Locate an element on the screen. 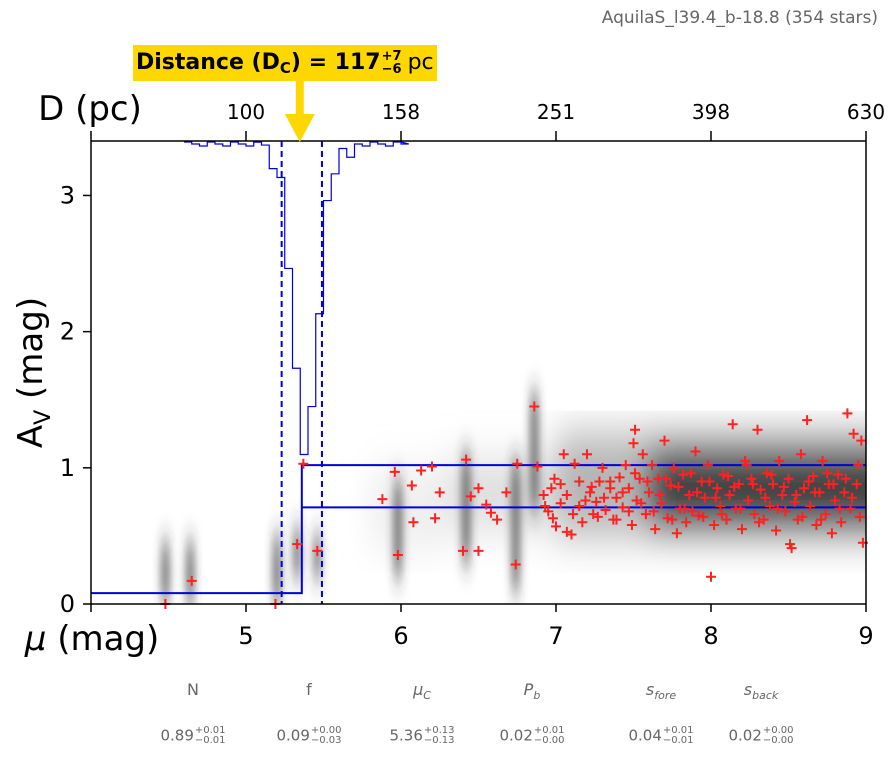 The width and height of the screenshot is (896, 759). param-value: 0.04 +0.01 −0.01 is located at coordinates (661, 735).